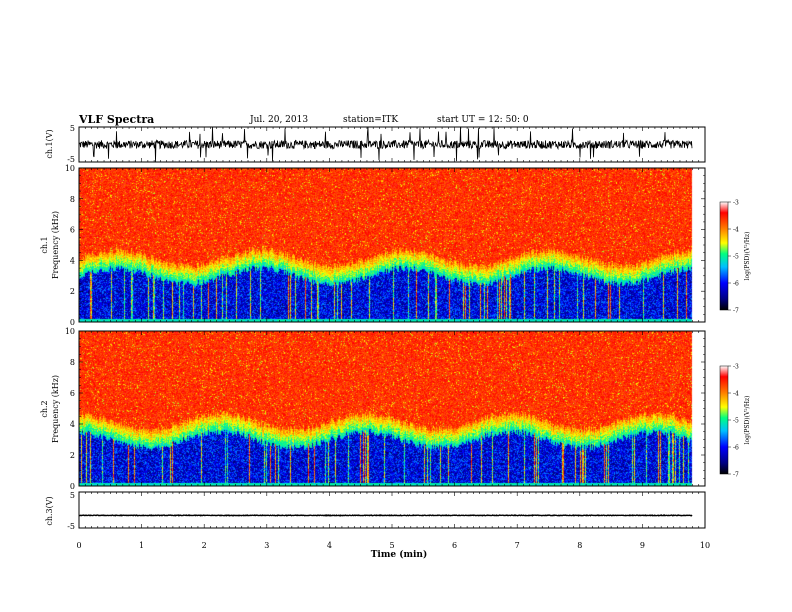 Image resolution: width=792 pixels, height=612 pixels. What do you see at coordinates (72, 495) in the screenshot?
I see `ch3-ytick-top: 5` at bounding box center [72, 495].